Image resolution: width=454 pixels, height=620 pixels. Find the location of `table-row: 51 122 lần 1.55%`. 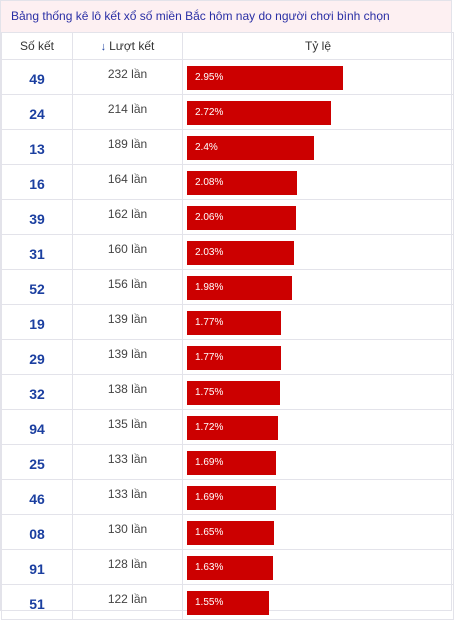

table-row: 51 122 lần 1.55% is located at coordinates (227, 602).